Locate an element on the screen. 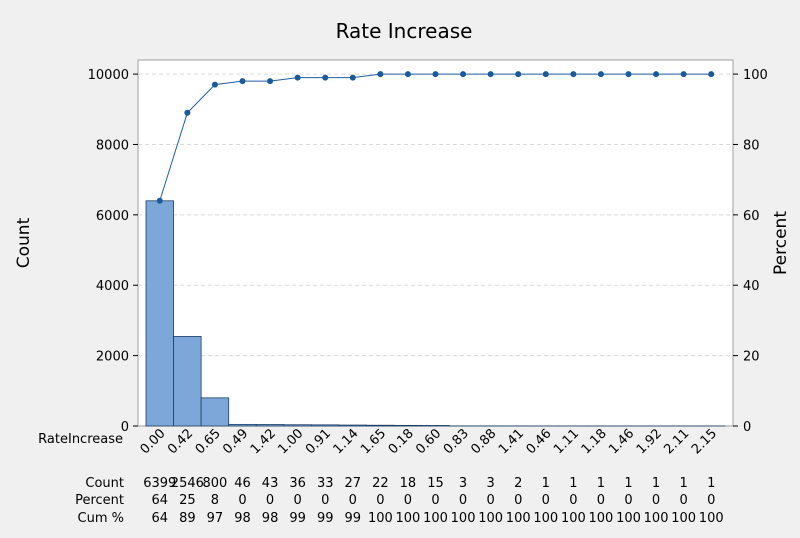 The width and height of the screenshot is (800, 538). category-label: 0.88 is located at coordinates (483, 441).